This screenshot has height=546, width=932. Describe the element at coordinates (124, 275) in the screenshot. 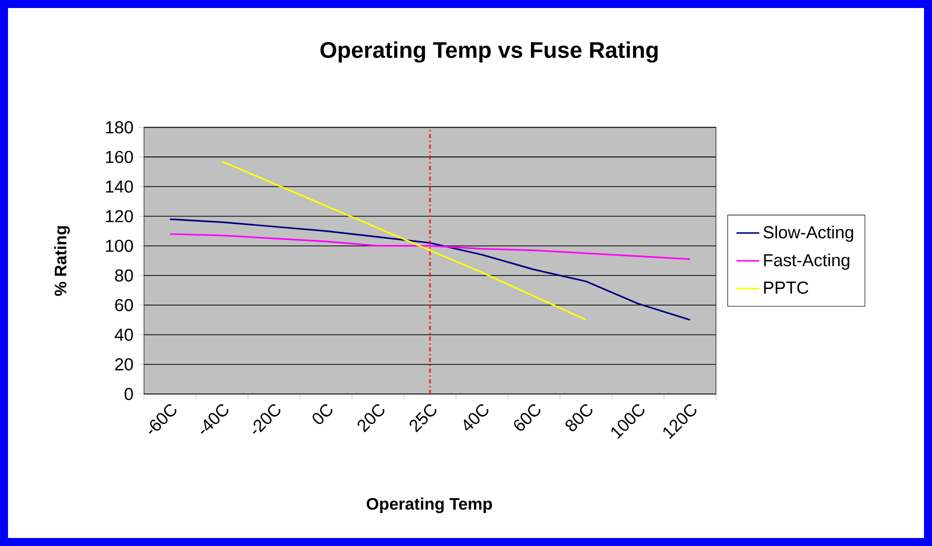

I see `y-tick-label: 80` at that location.